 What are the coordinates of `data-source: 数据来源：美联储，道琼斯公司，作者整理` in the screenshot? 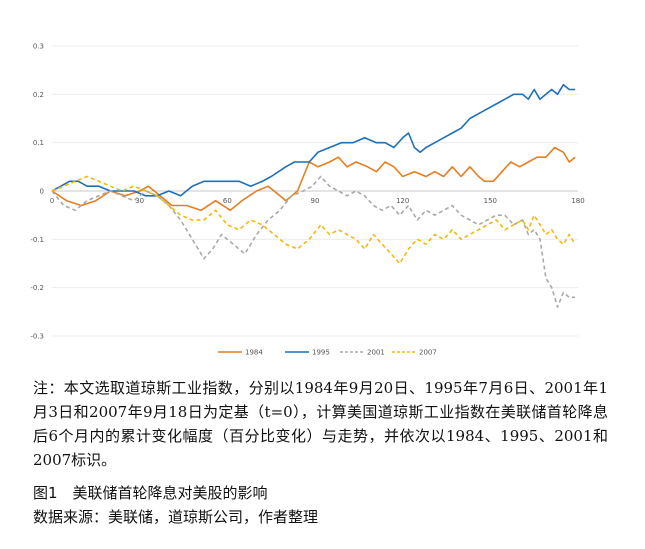 It's located at (176, 517).